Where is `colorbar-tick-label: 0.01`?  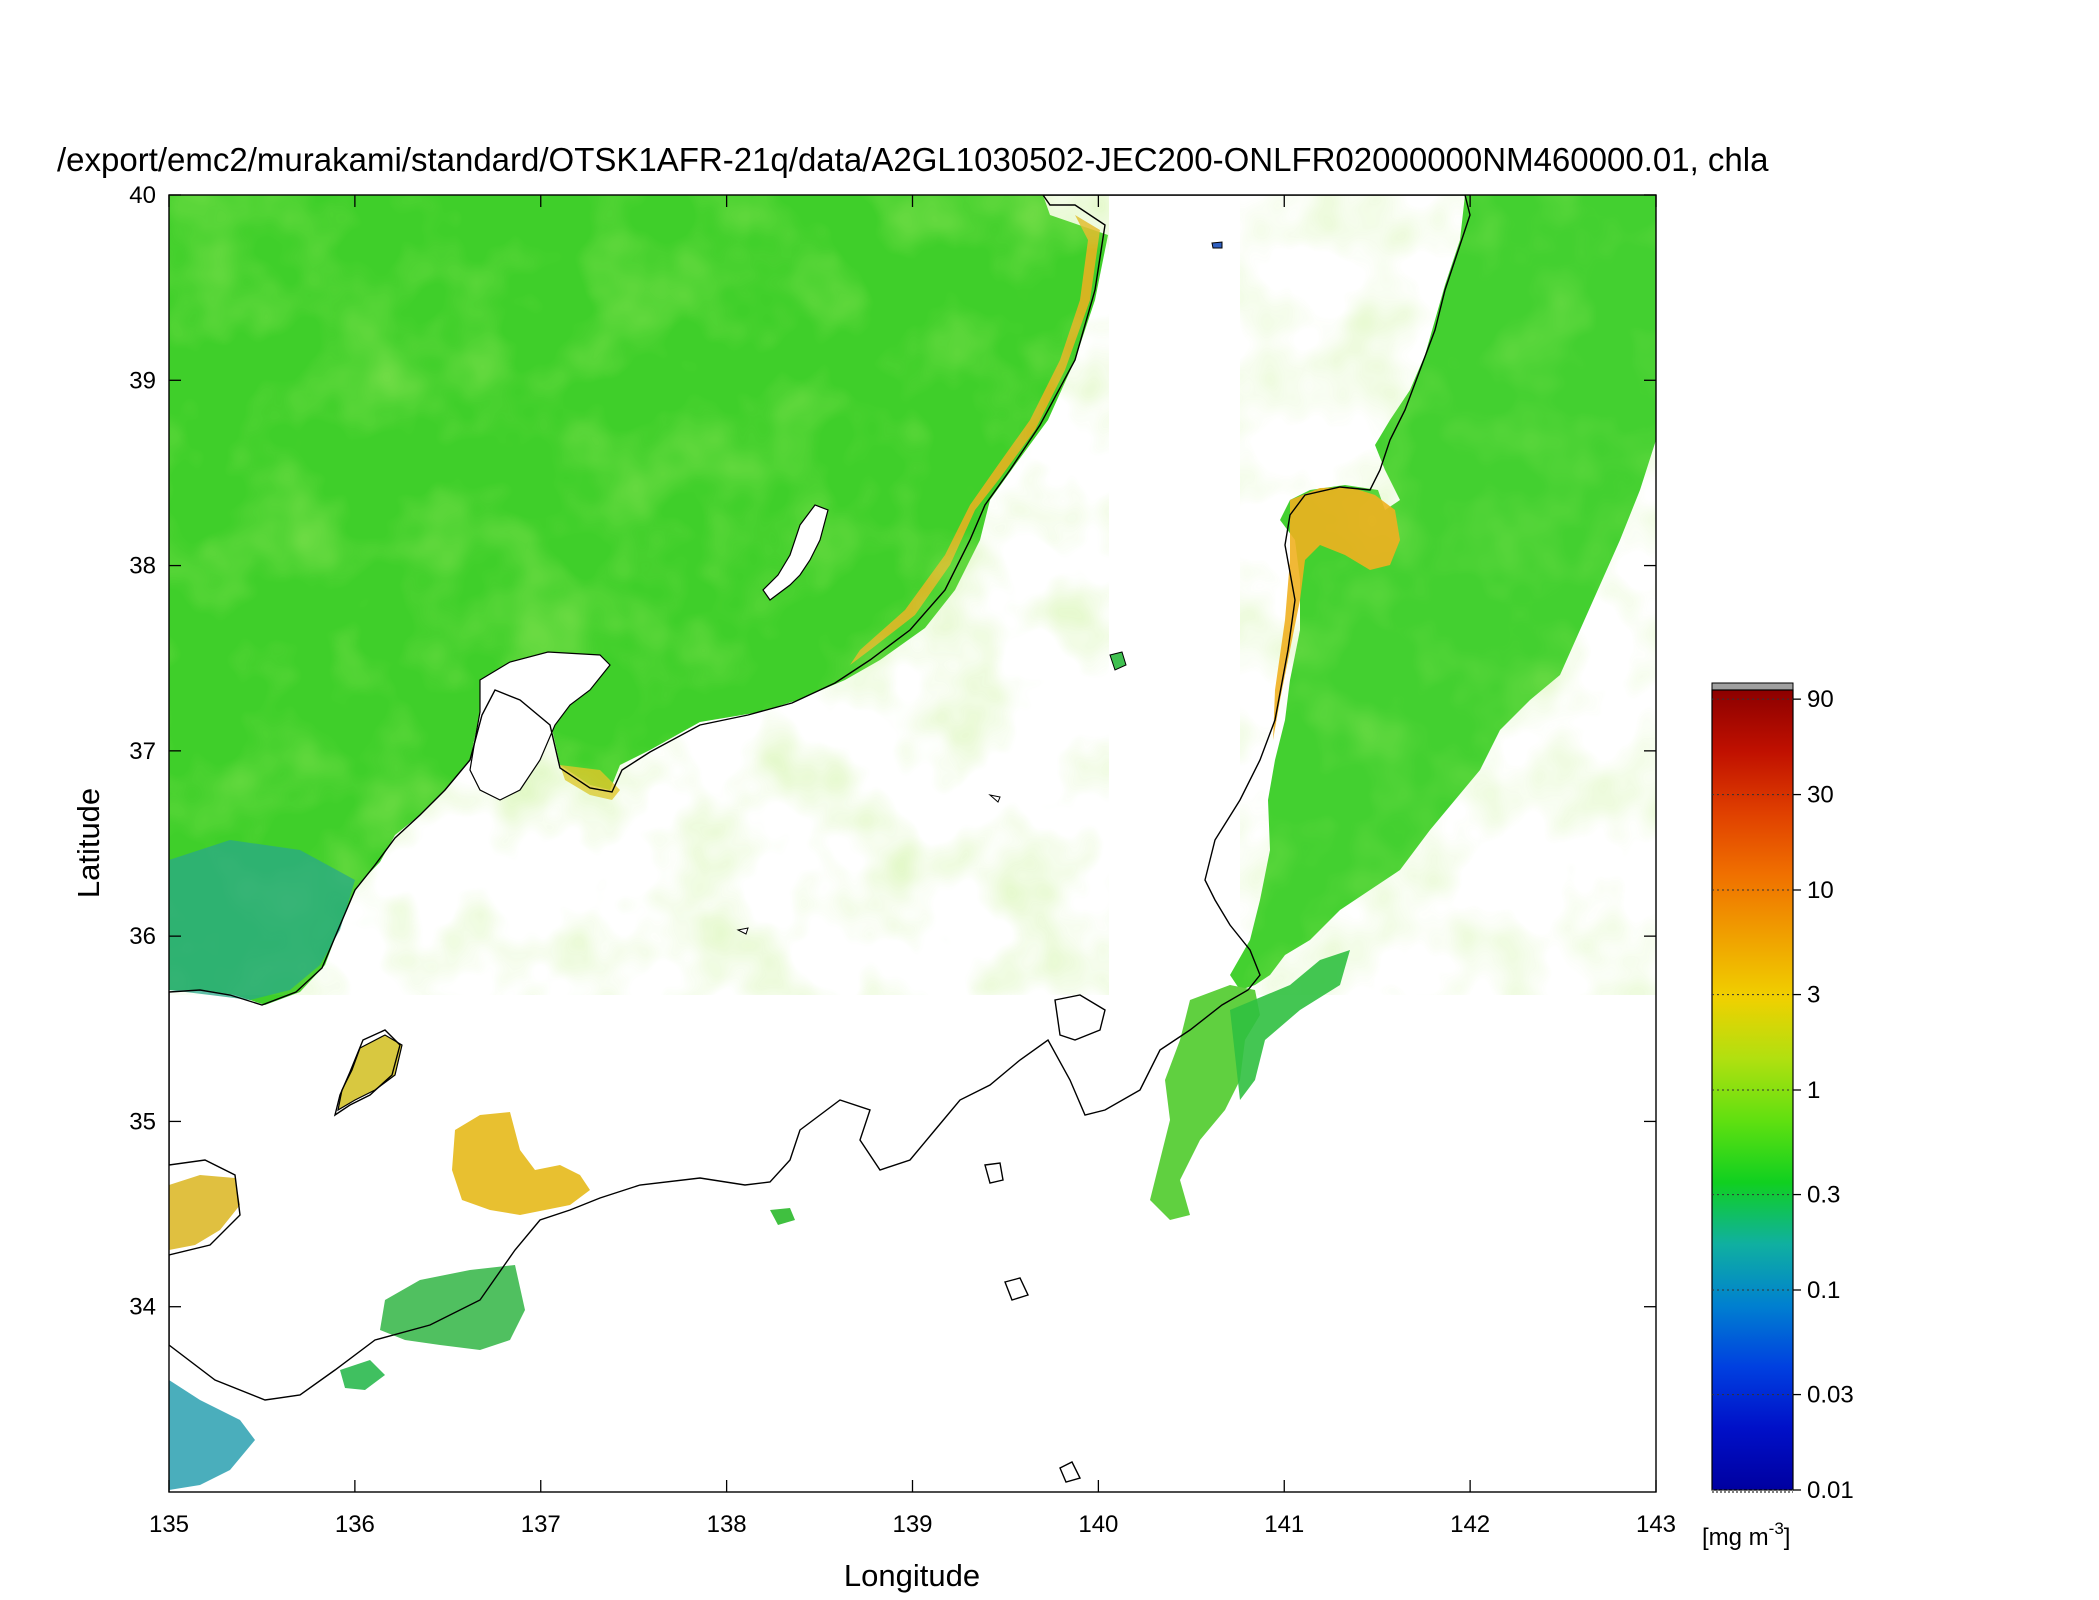 colorbar-tick-label: 0.01 is located at coordinates (1830, 1490).